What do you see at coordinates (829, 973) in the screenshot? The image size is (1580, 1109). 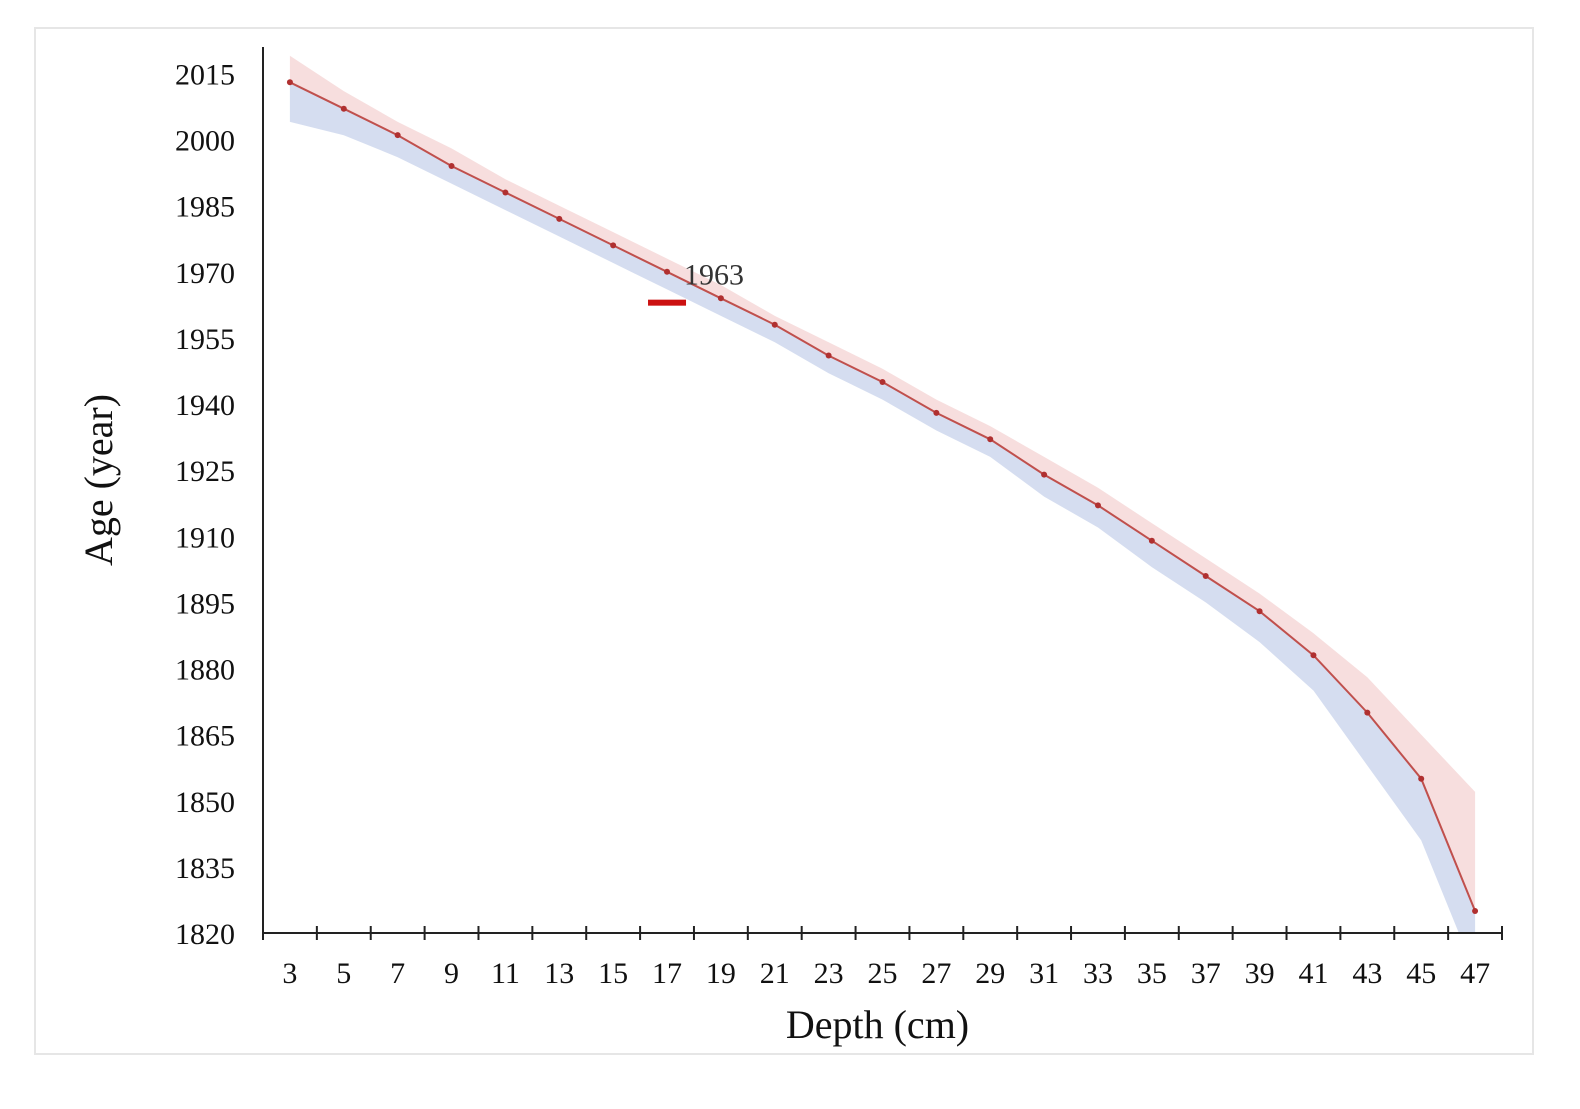 I see `x-tick-label: 23` at bounding box center [829, 973].